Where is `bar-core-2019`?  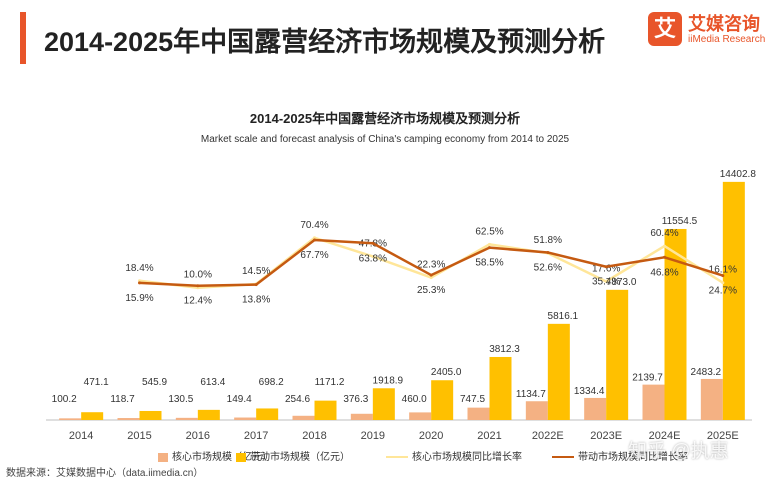 bar-core-2019 is located at coordinates (361, 416).